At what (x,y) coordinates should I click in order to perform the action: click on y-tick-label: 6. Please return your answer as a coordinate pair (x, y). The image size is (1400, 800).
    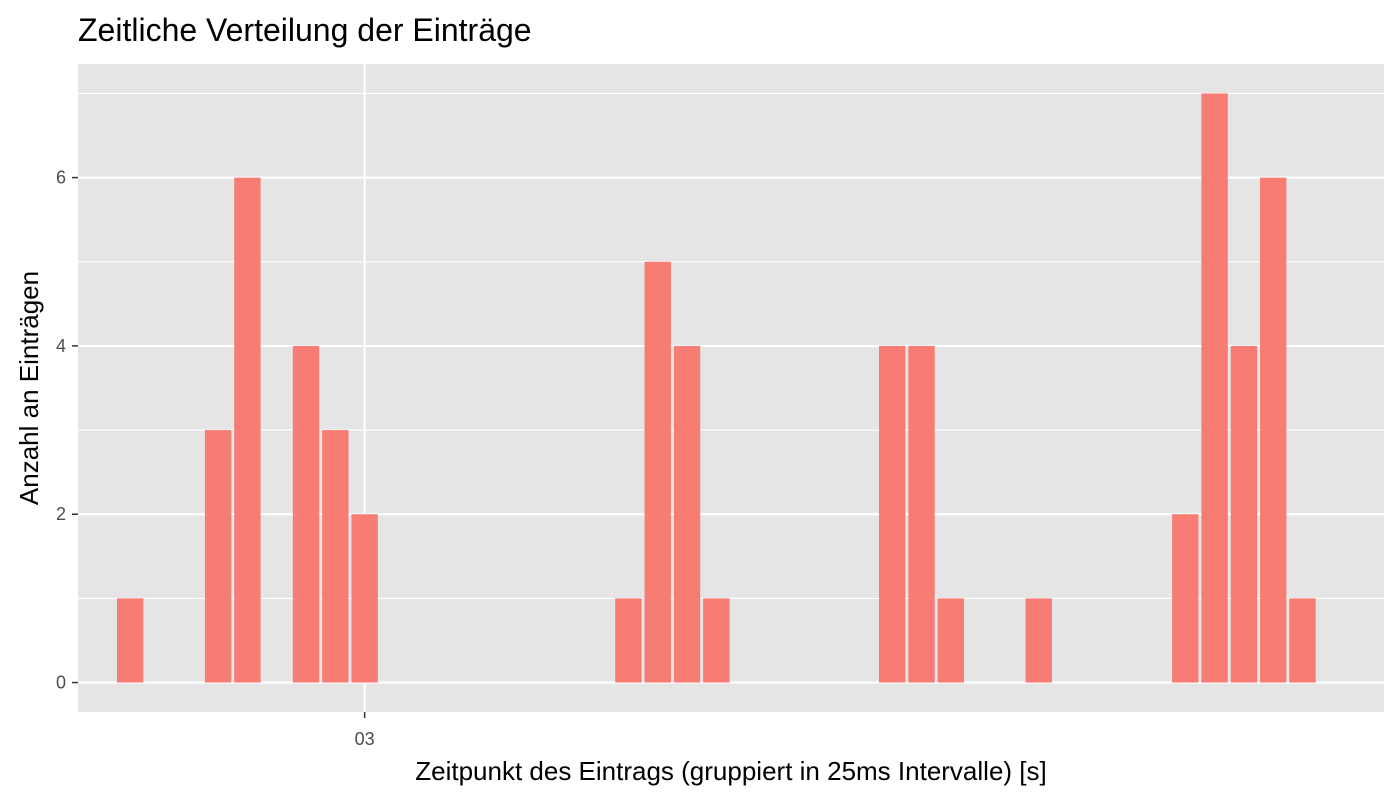
    Looking at the image, I should click on (61, 178).